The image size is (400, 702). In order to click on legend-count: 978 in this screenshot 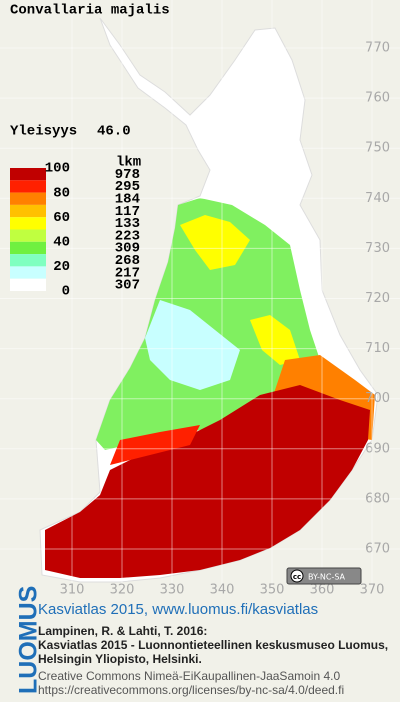, I will do `click(127, 175)`.